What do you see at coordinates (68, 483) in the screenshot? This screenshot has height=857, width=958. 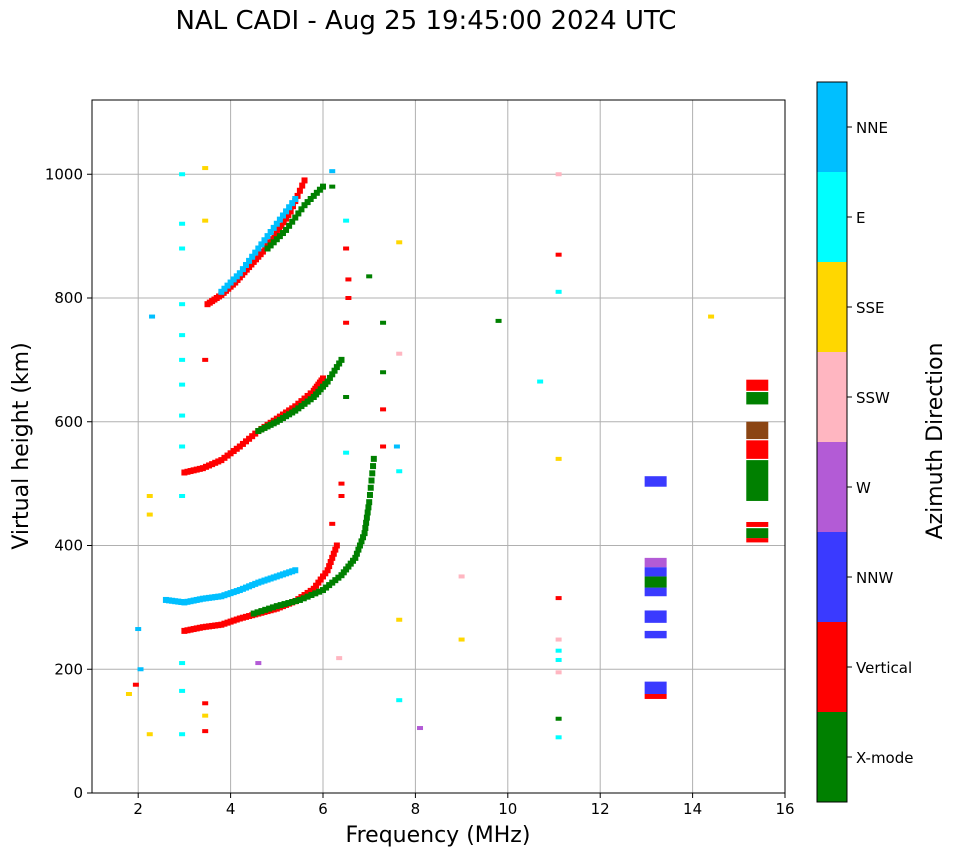 I see `y-axis-ticks: 0 200 400 600 800 1000` at bounding box center [68, 483].